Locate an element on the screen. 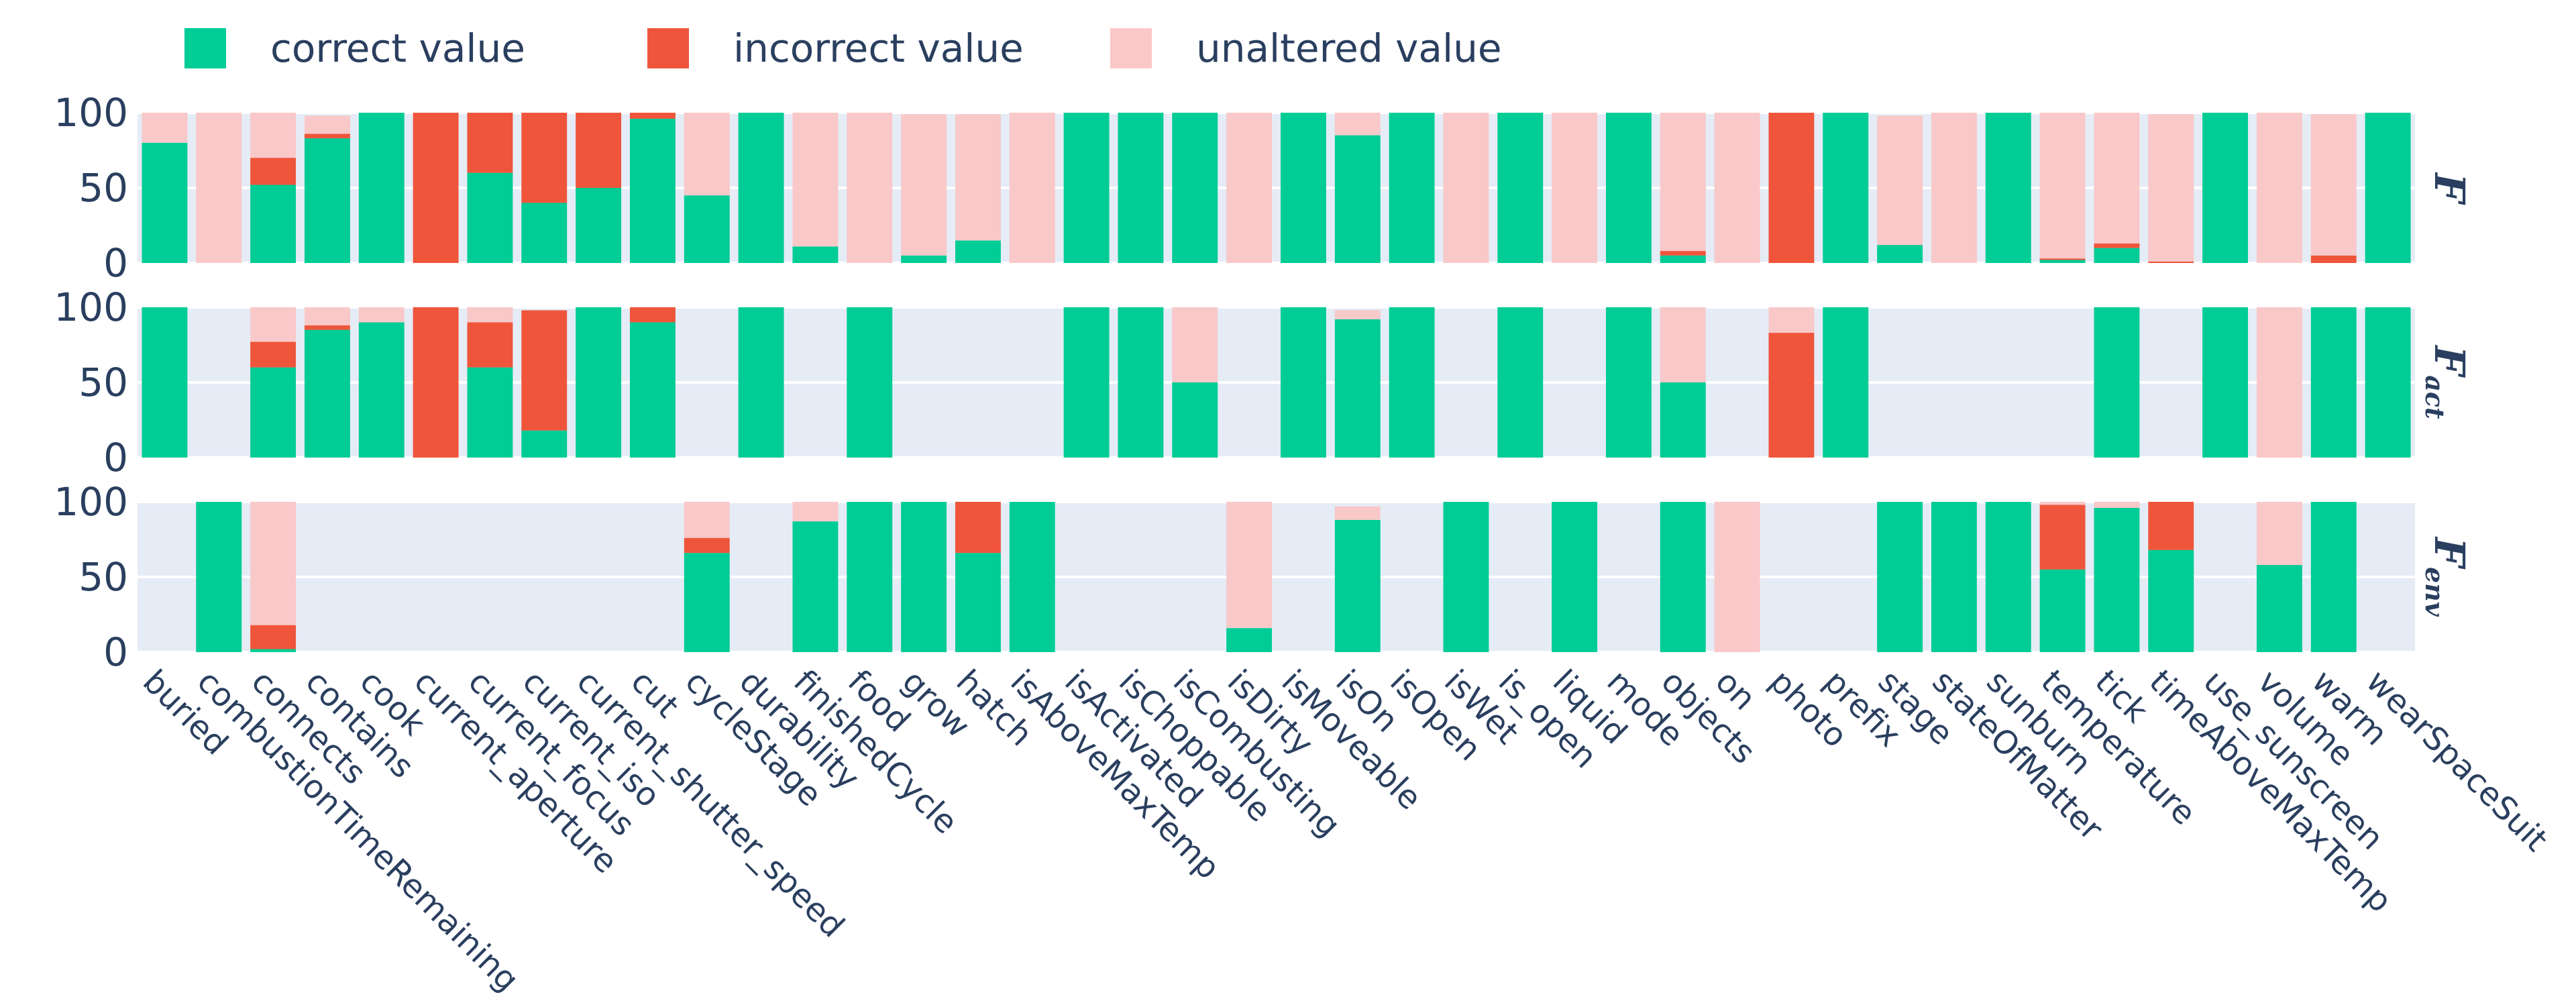  bar-correct-value-timeAboveMaxTemp is located at coordinates (2171, 600).